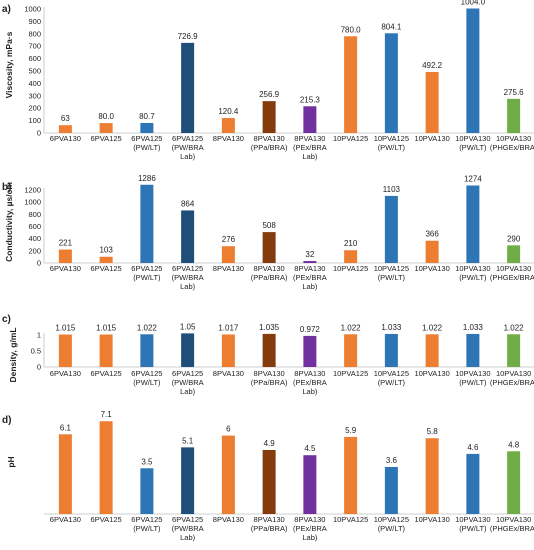 The image size is (534, 550). What do you see at coordinates (188, 203) in the screenshot?
I see `data-label: 864` at bounding box center [188, 203].